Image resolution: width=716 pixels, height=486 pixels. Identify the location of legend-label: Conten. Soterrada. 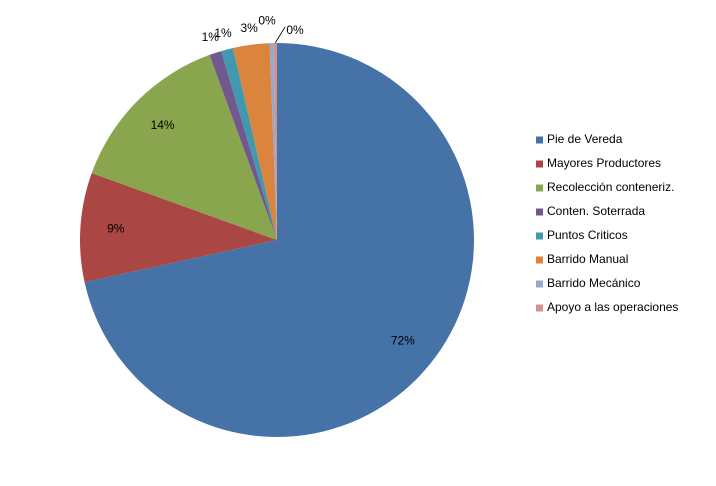
(596, 211).